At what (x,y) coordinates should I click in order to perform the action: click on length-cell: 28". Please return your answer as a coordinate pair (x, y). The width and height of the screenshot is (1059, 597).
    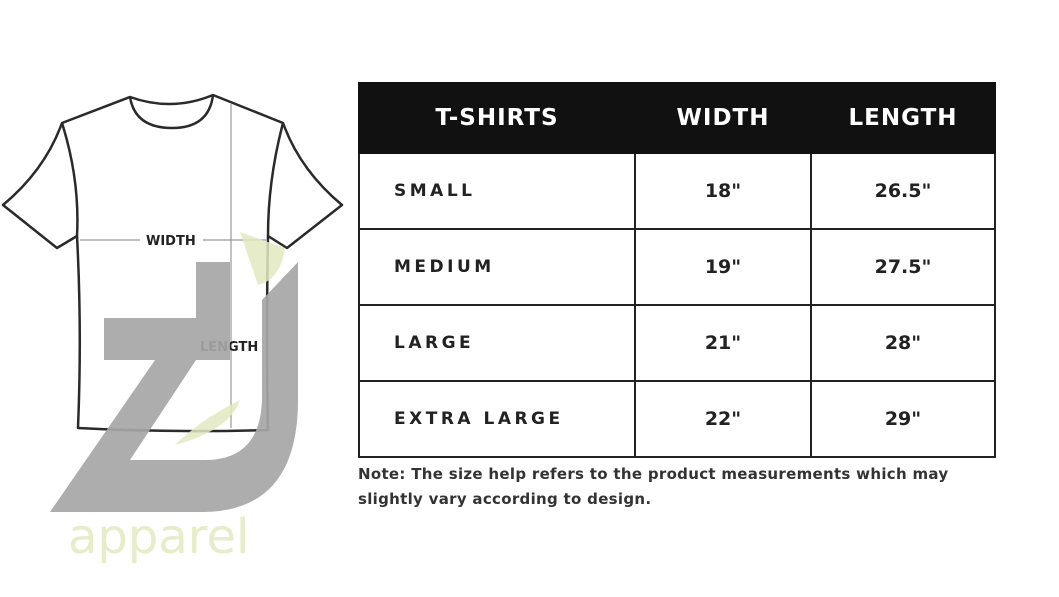
    Looking at the image, I should click on (903, 343).